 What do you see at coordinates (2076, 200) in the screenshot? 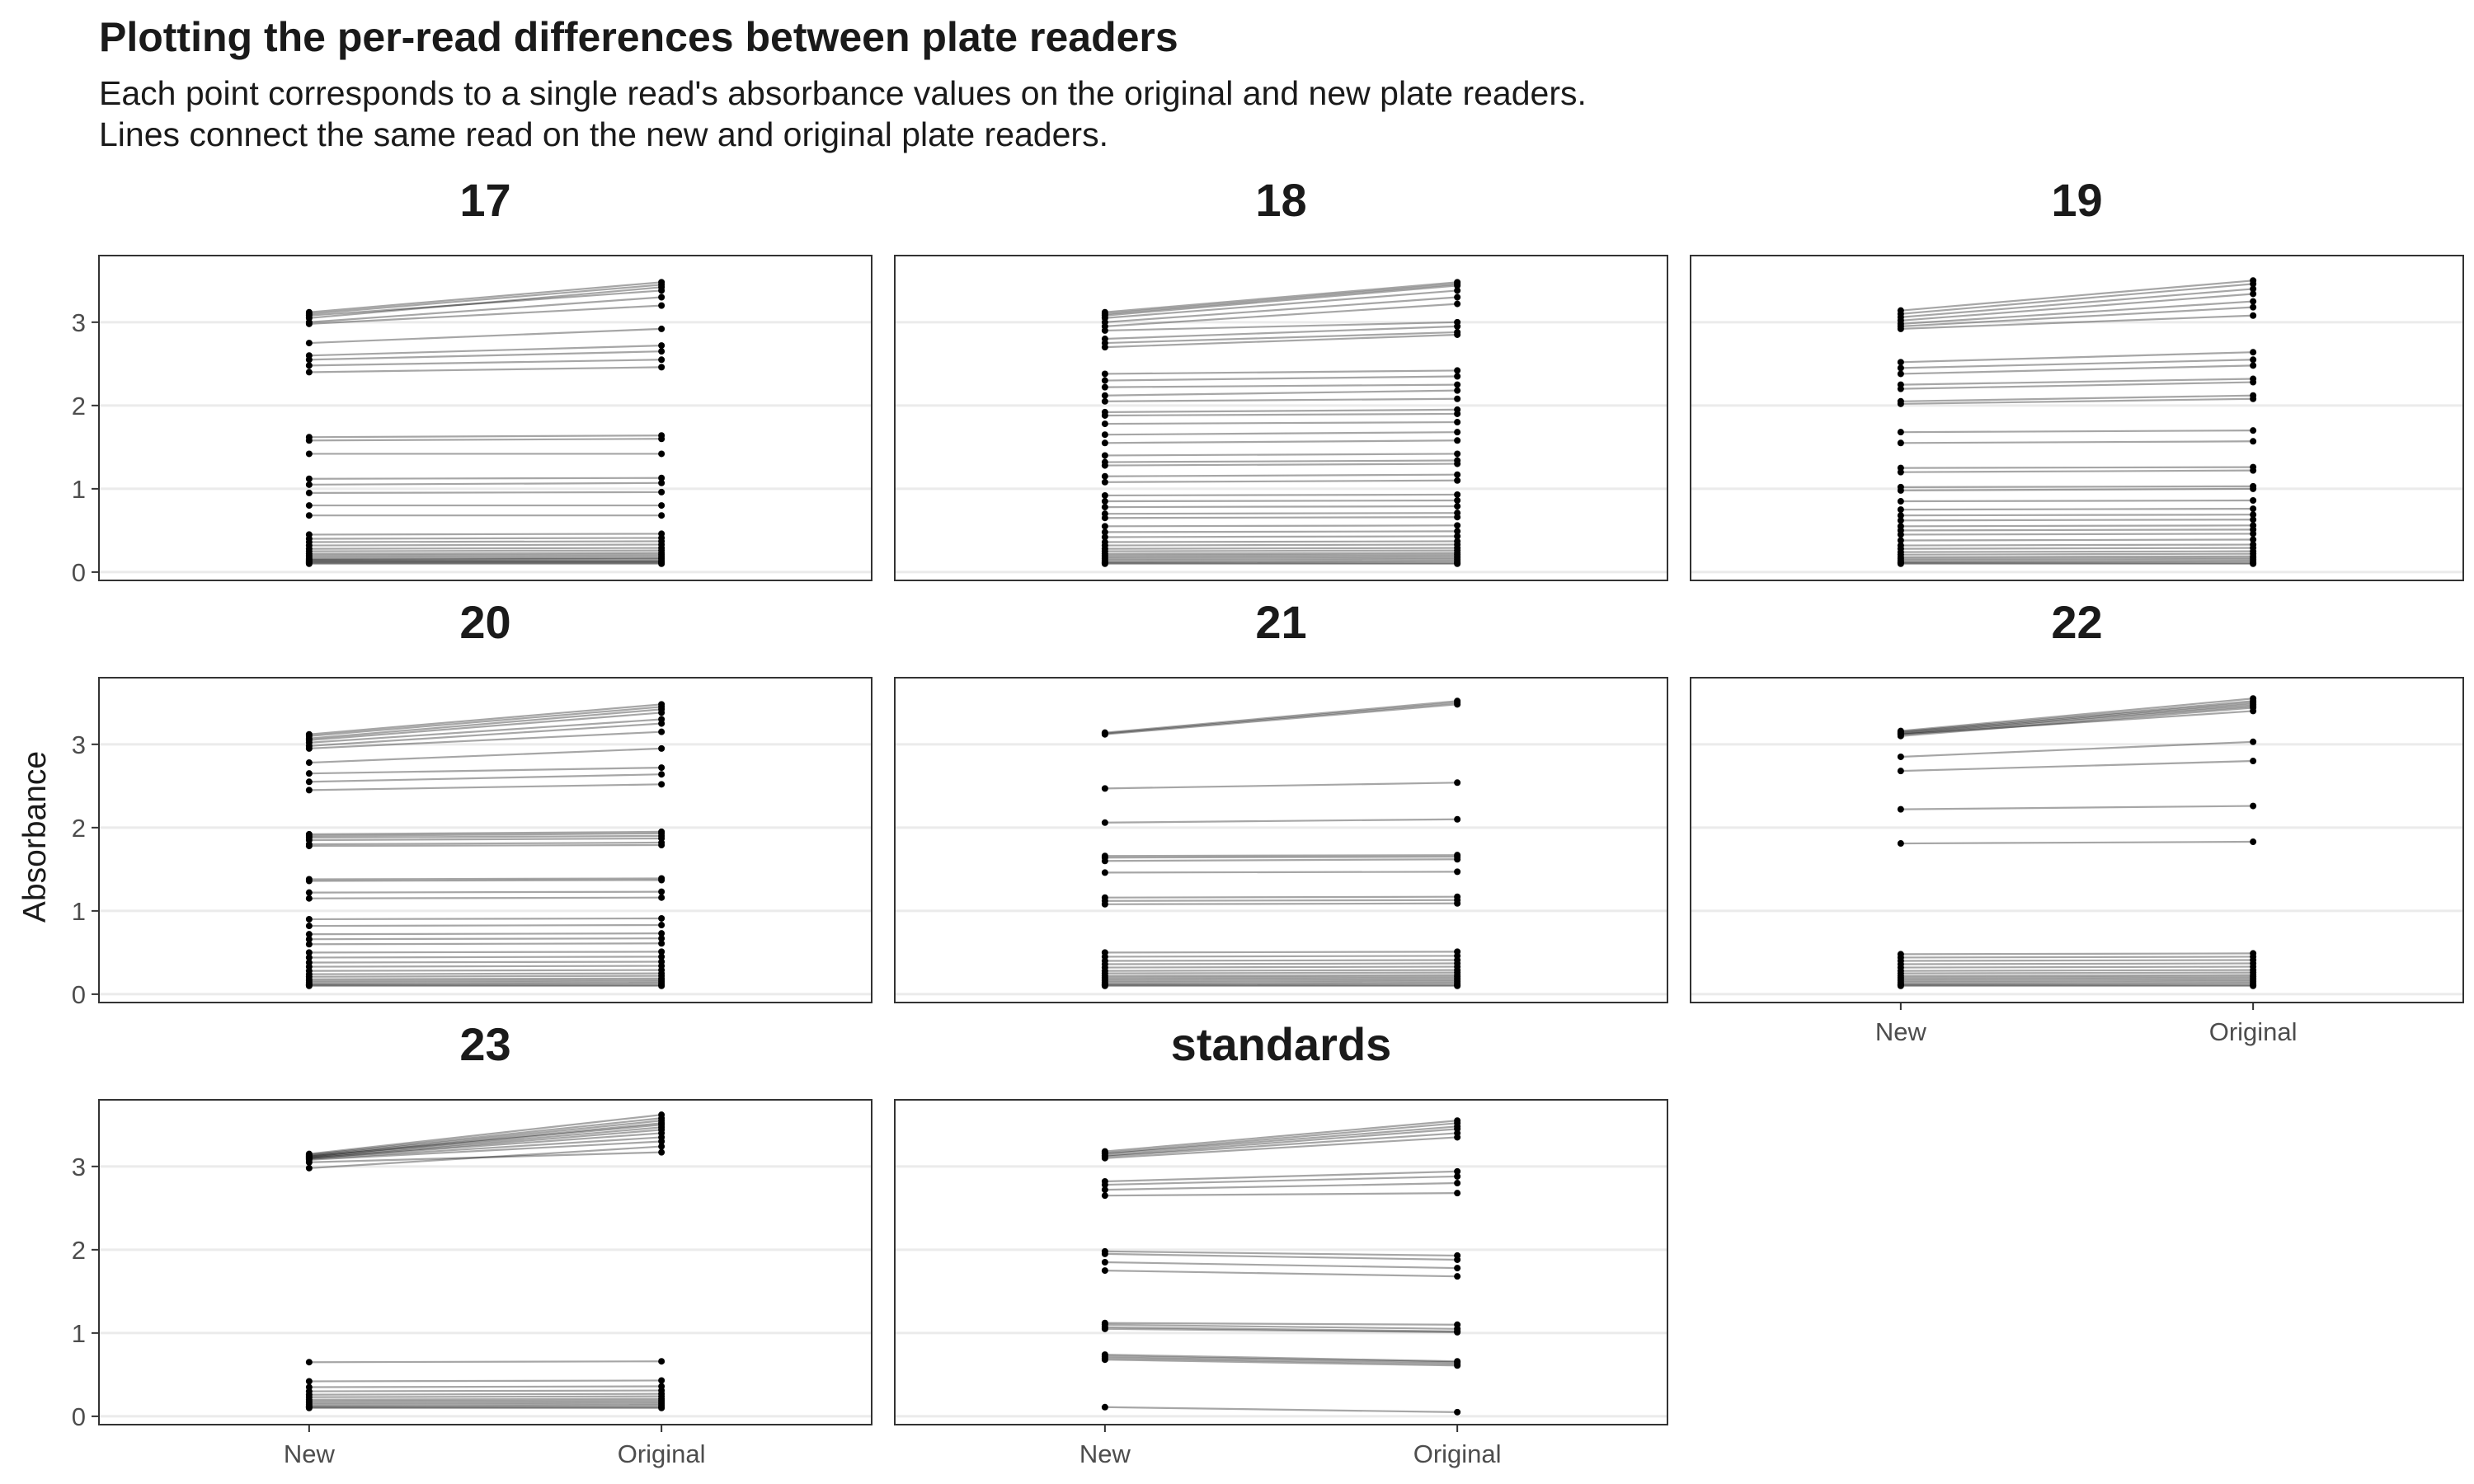
I see `facet-label: 19` at bounding box center [2076, 200].